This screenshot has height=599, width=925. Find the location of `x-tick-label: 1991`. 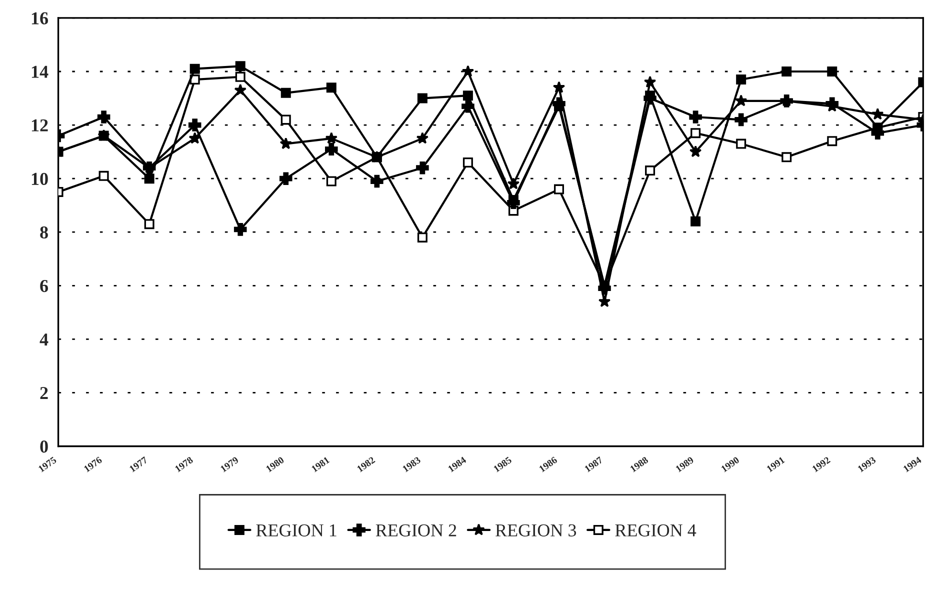

x-tick-label: 1991 is located at coordinates (776, 464).